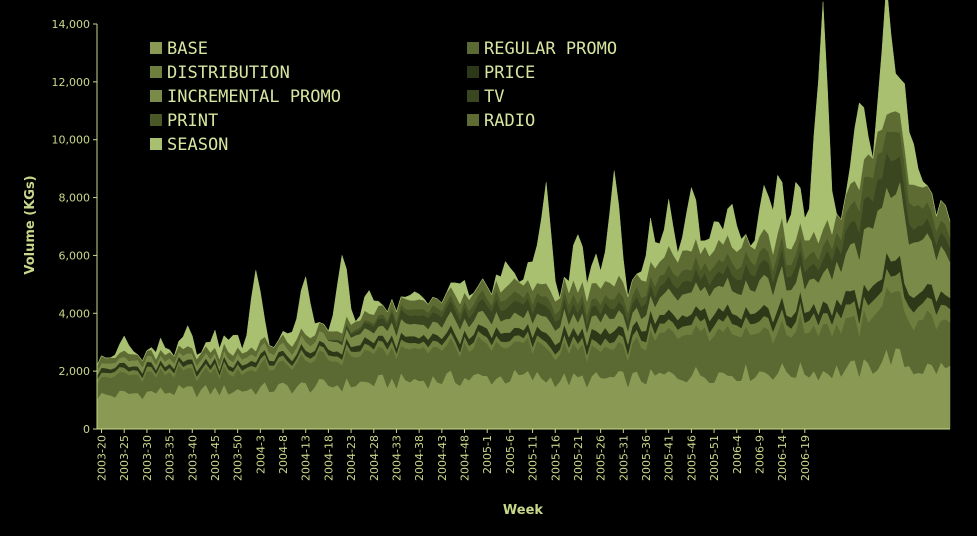  What do you see at coordinates (533, 458) in the screenshot?
I see `x-tick-label: 2005-11` at bounding box center [533, 458].